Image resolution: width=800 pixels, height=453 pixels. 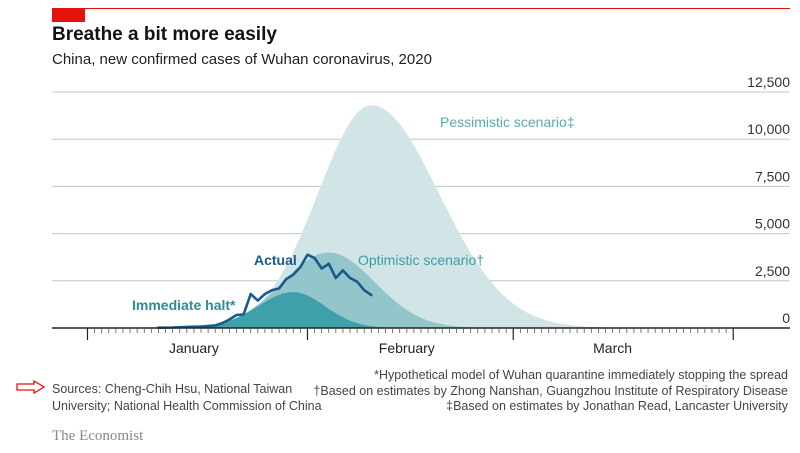 What do you see at coordinates (184, 305) in the screenshot?
I see `label-immediate-halt: Immediate halt*` at bounding box center [184, 305].